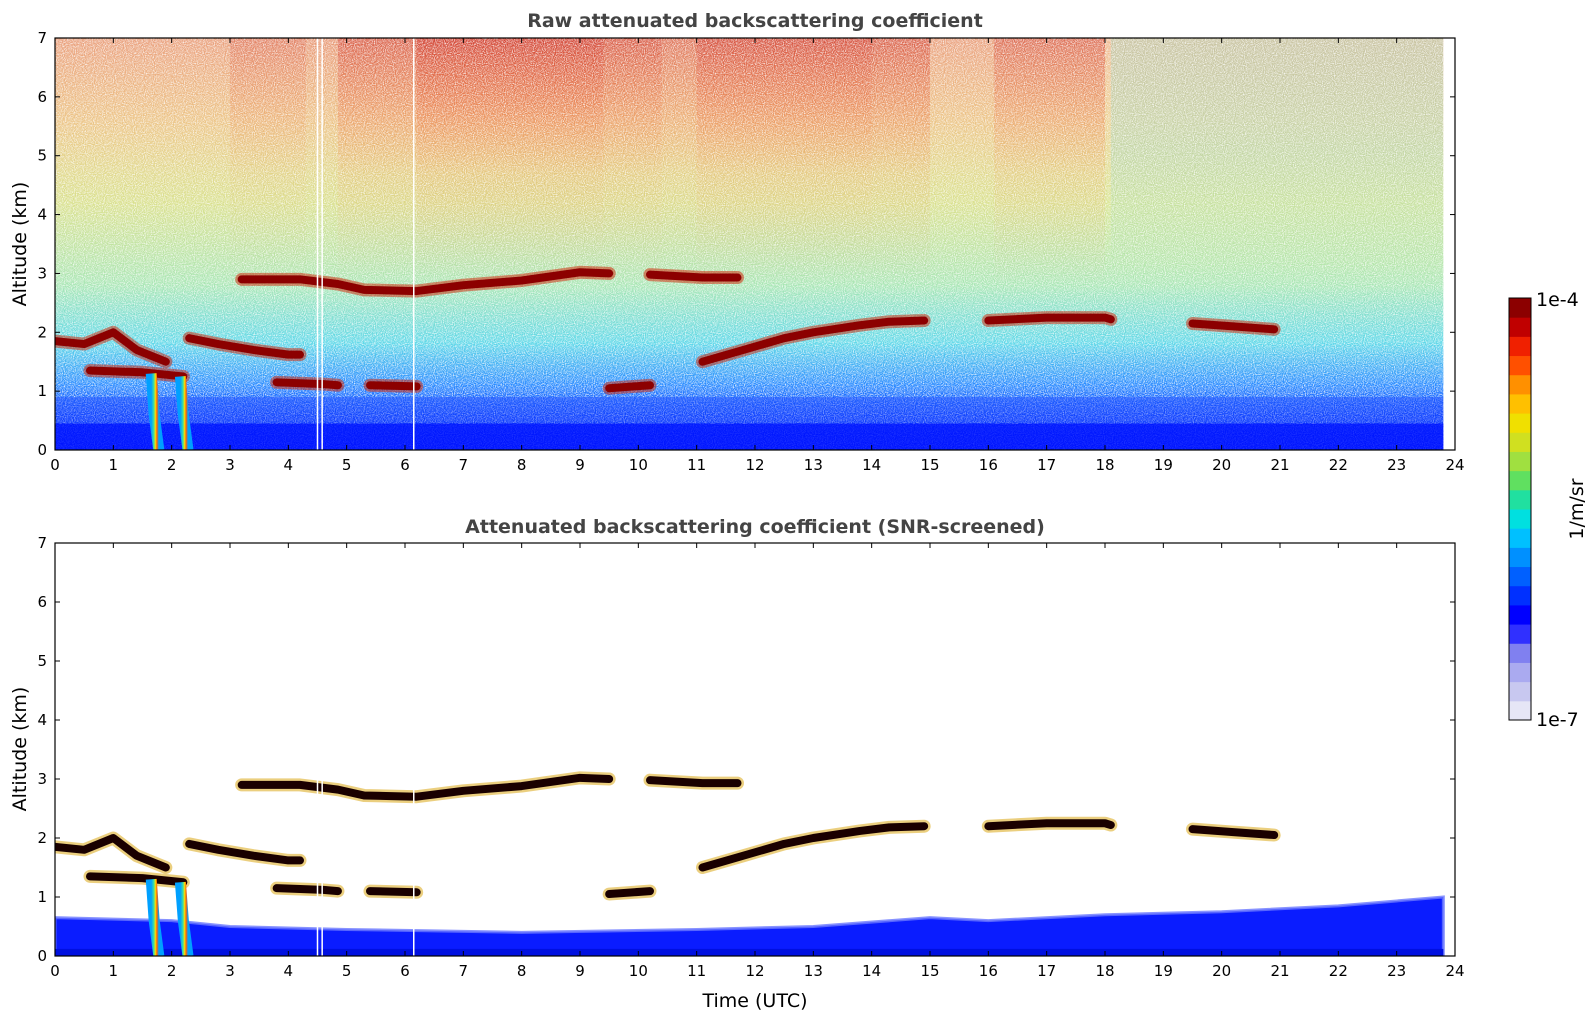  I want to click on x-tick-label: 21, so click(1279, 465).